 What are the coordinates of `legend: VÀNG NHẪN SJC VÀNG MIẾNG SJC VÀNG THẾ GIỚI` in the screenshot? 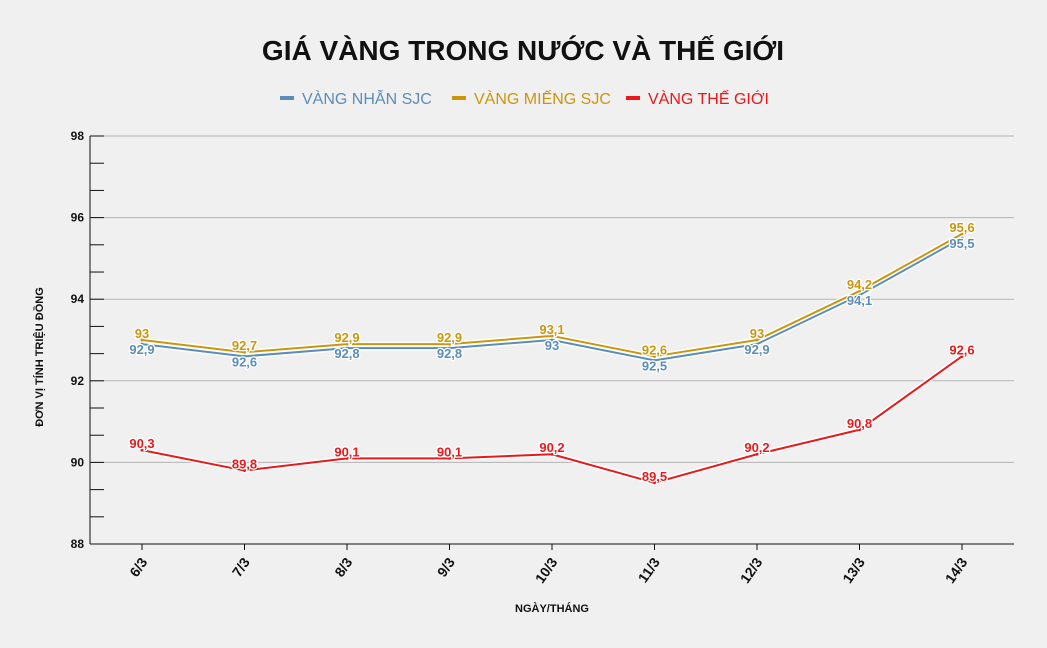 It's located at (524, 98).